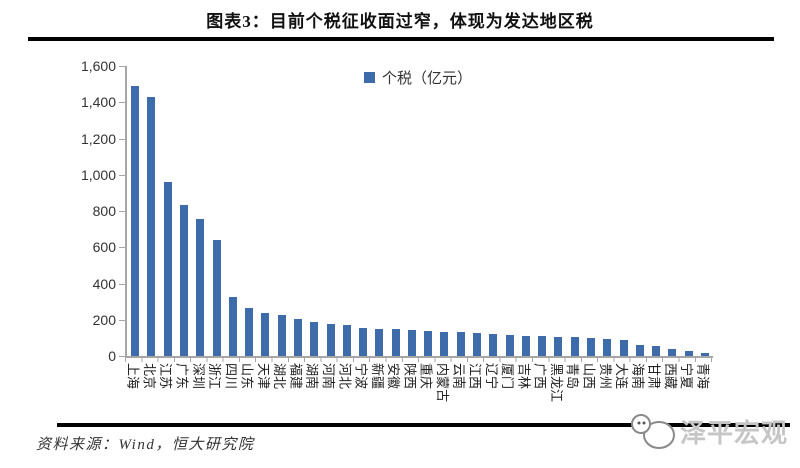 The height and width of the screenshot is (468, 800). Describe the element at coordinates (249, 332) in the screenshot. I see `bar-山东` at that location.